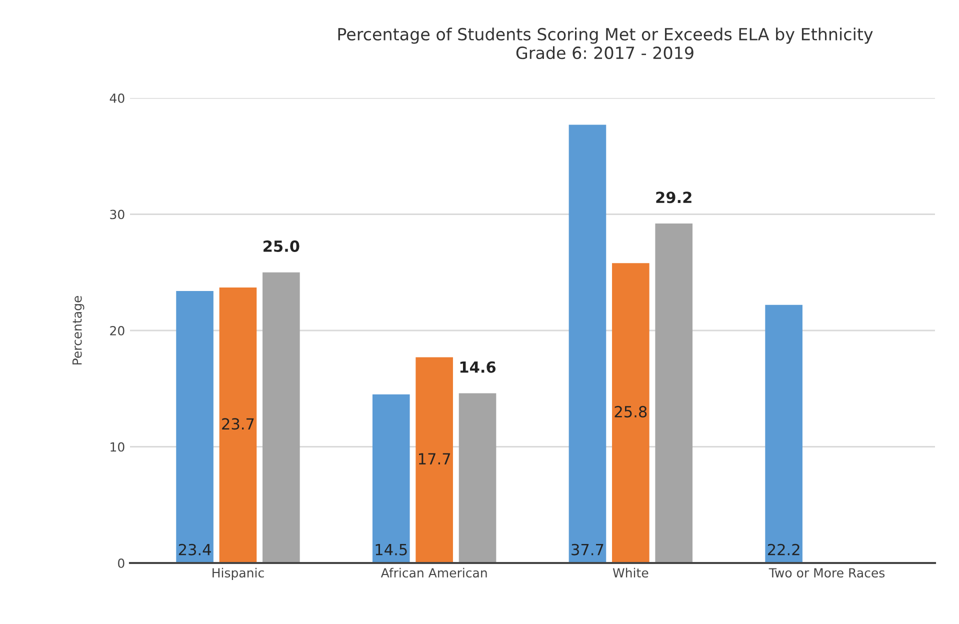 Image resolution: width=959 pixels, height=624 pixels. I want to click on data-label: 23.7, so click(238, 424).